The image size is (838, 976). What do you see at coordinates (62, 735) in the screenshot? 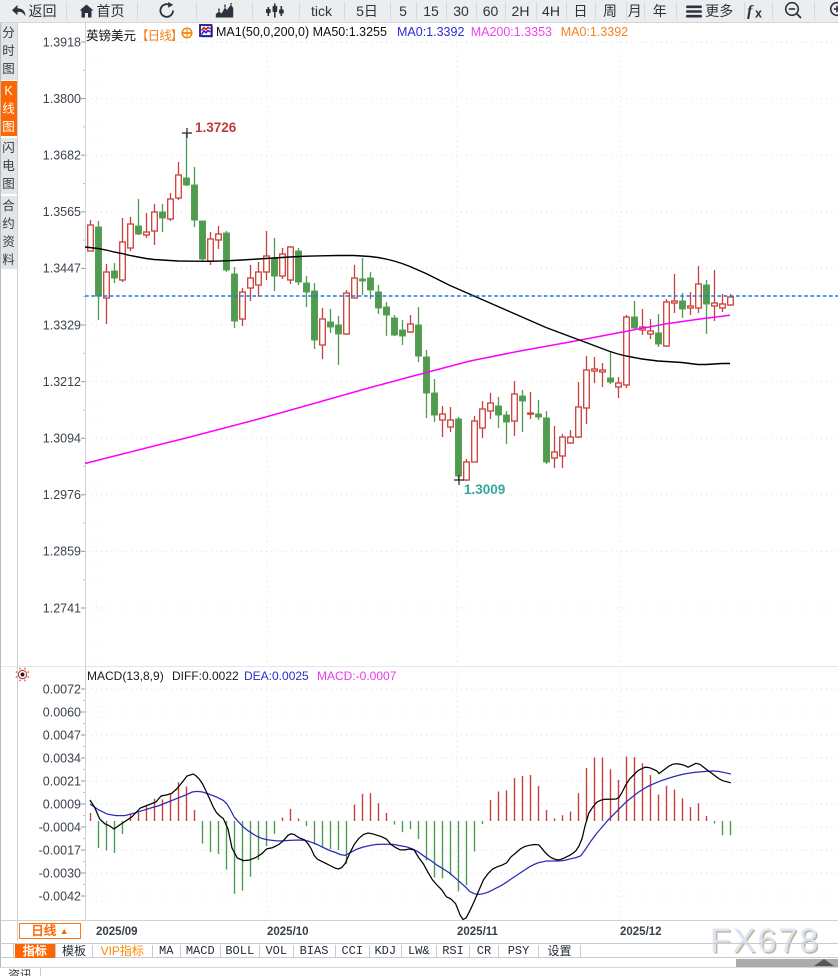
I see `svg-text: 0.0047` at bounding box center [62, 735].